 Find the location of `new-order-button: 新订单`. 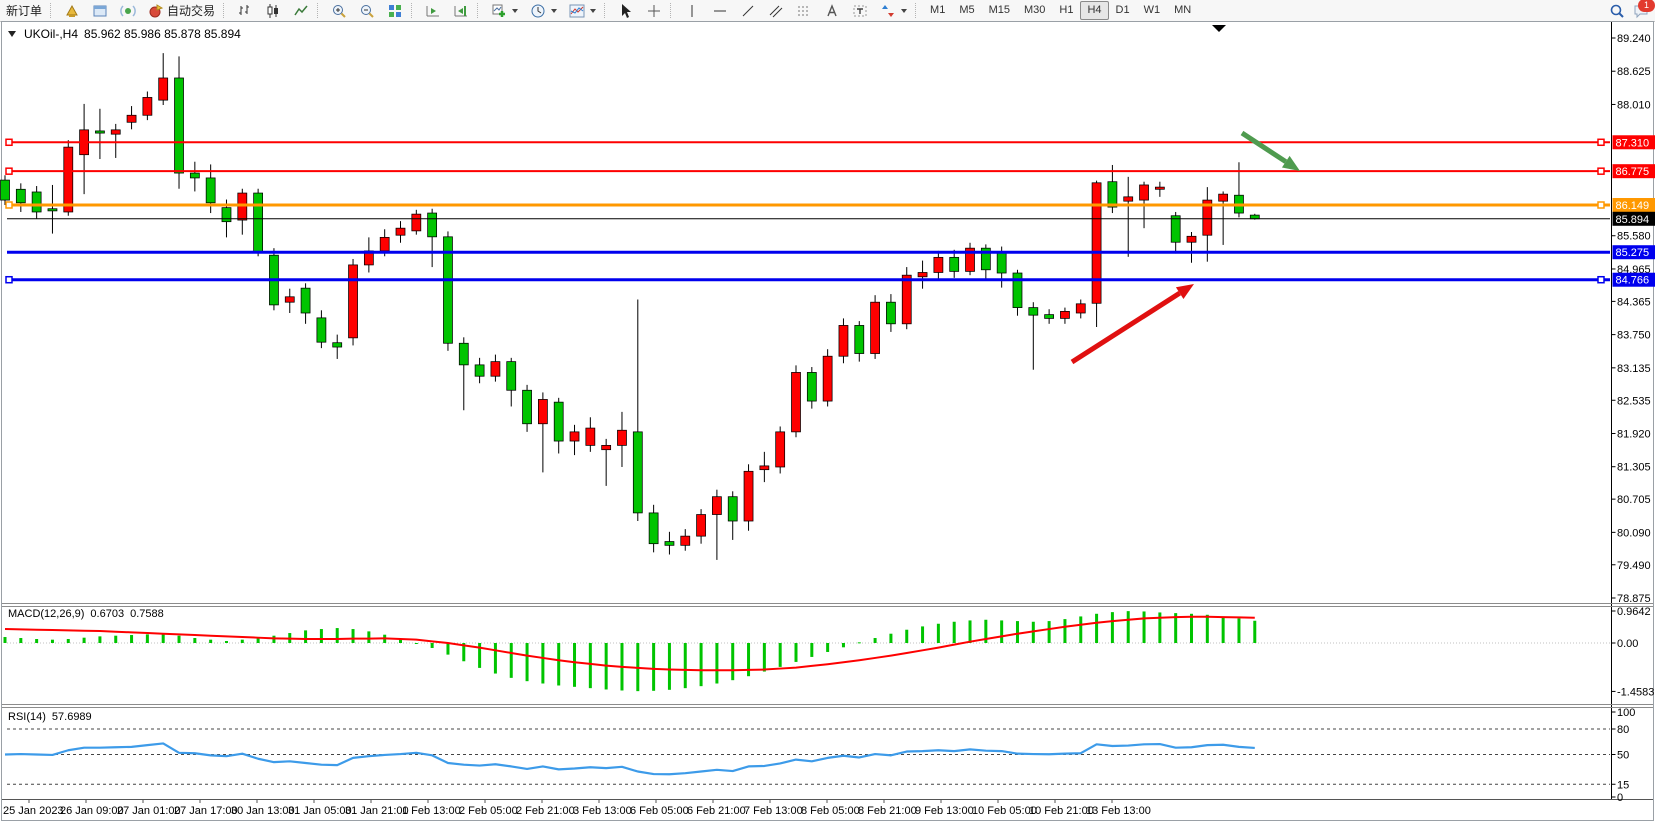

new-order-button: 新订单 is located at coordinates (24, 10).